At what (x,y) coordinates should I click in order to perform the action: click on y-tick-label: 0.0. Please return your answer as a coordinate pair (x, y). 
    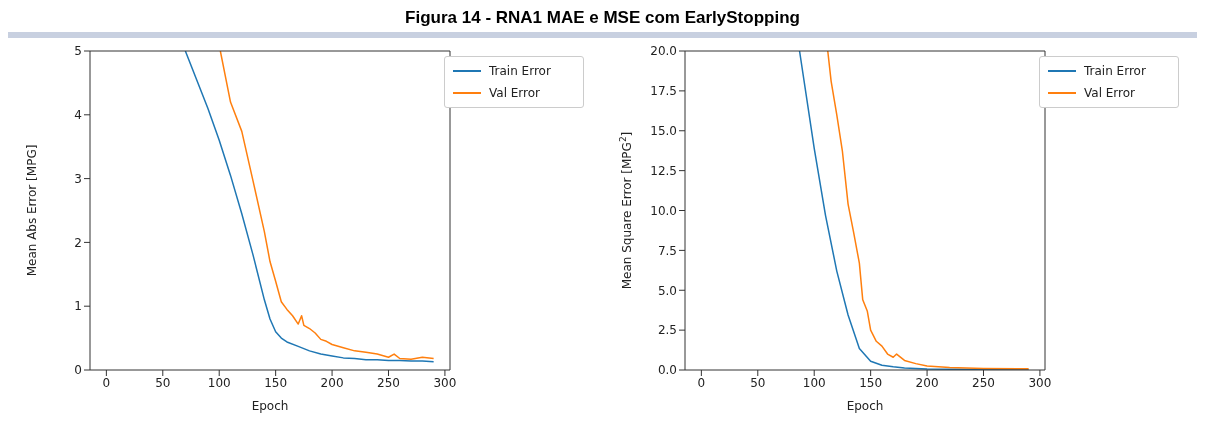
    Looking at the image, I should click on (667, 370).